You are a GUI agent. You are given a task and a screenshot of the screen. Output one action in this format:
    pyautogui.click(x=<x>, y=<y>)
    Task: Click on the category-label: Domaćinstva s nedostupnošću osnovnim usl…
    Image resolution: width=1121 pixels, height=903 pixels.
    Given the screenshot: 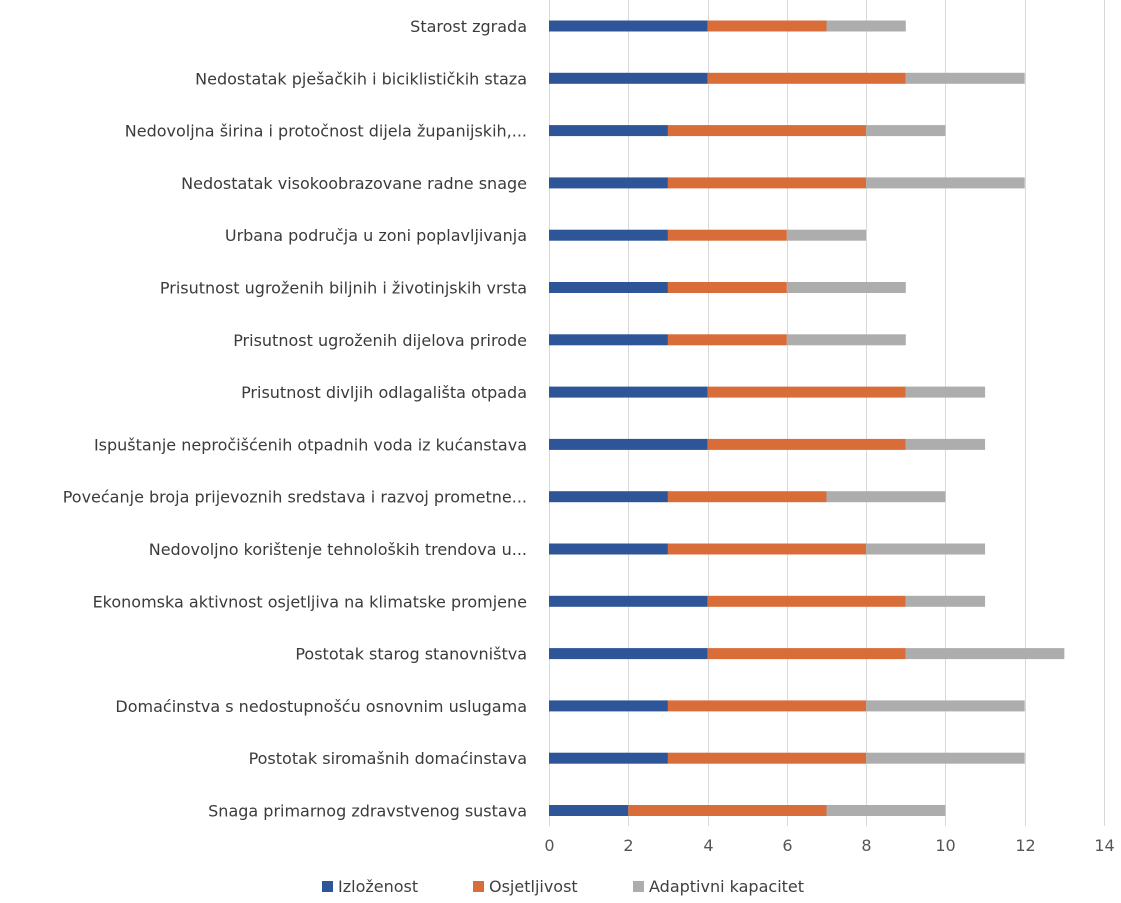 What is the action you would take?
    pyautogui.click(x=321, y=706)
    